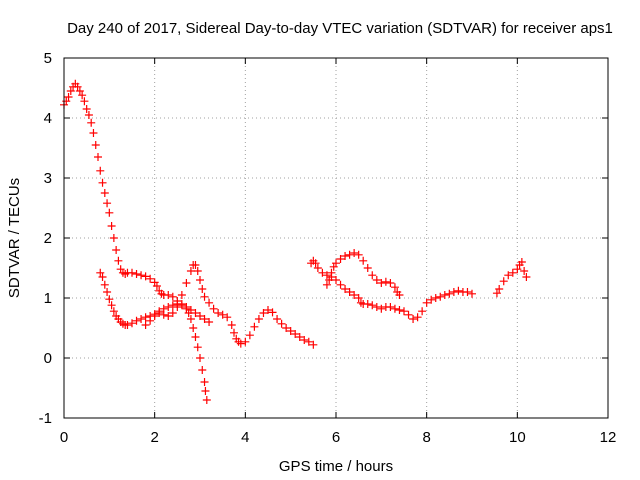 The height and width of the screenshot is (480, 640). Describe the element at coordinates (426, 437) in the screenshot. I see `x-tick-label: 8` at that location.